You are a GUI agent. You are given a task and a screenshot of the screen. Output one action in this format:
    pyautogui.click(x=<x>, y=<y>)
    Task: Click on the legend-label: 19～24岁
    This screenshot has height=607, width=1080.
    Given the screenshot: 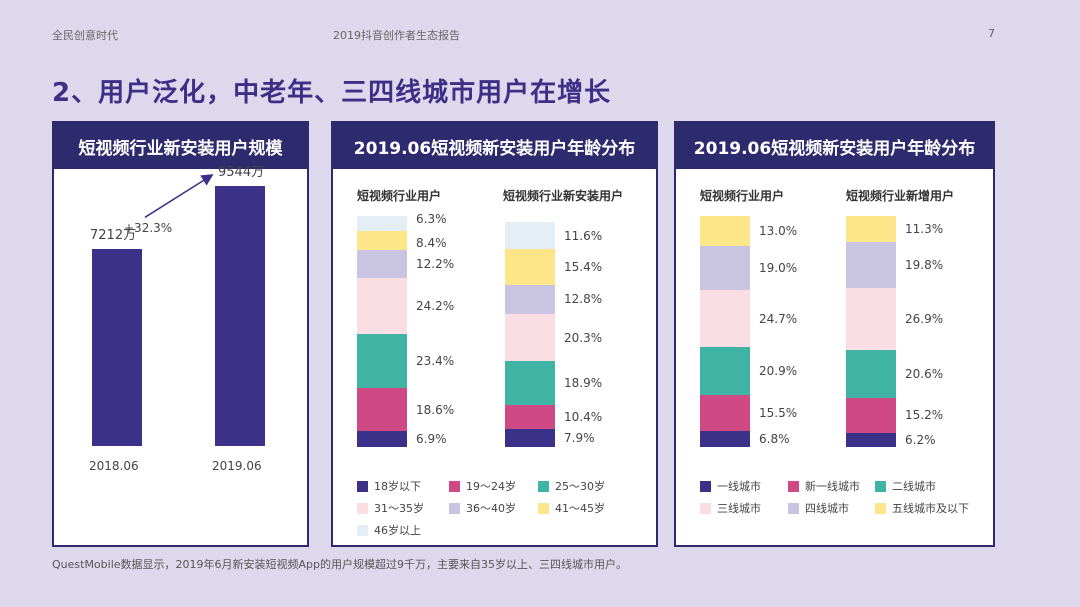 What is the action you would take?
    pyautogui.click(x=491, y=486)
    